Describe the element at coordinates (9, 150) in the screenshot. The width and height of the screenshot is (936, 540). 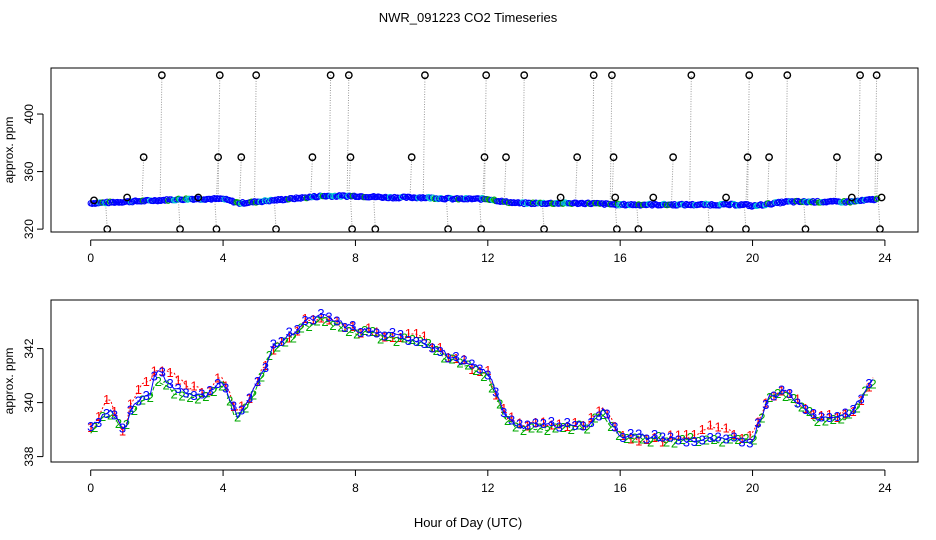
I see `y-axis-label: approx. ppm` at that location.